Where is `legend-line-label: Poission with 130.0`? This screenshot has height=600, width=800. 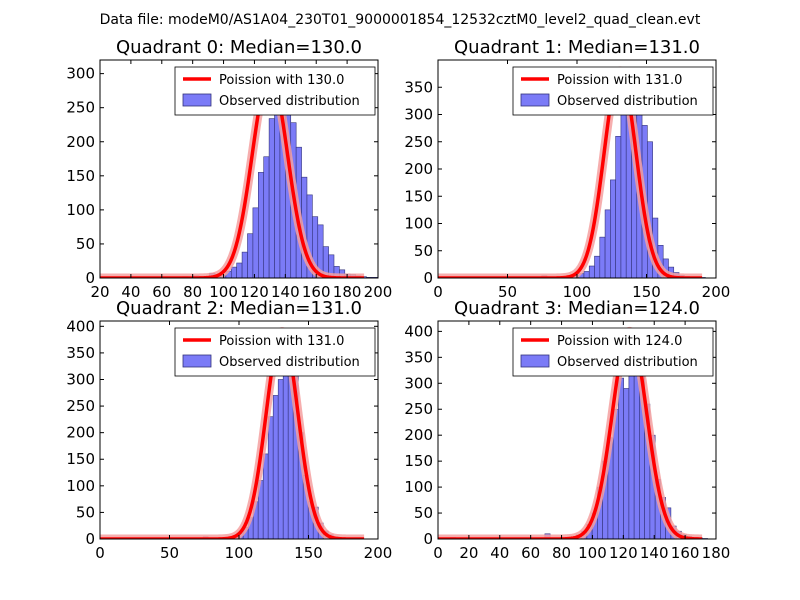
legend-line-label: Poission with 130.0 is located at coordinates (281, 80).